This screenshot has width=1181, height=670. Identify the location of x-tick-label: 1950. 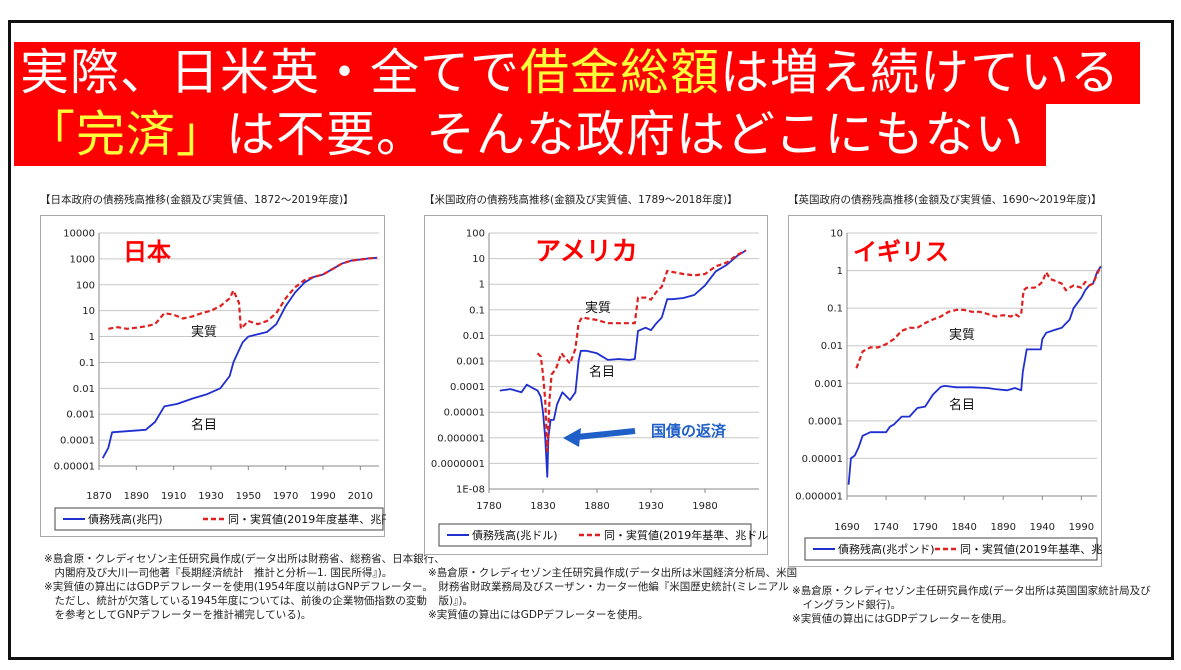
(248, 496).